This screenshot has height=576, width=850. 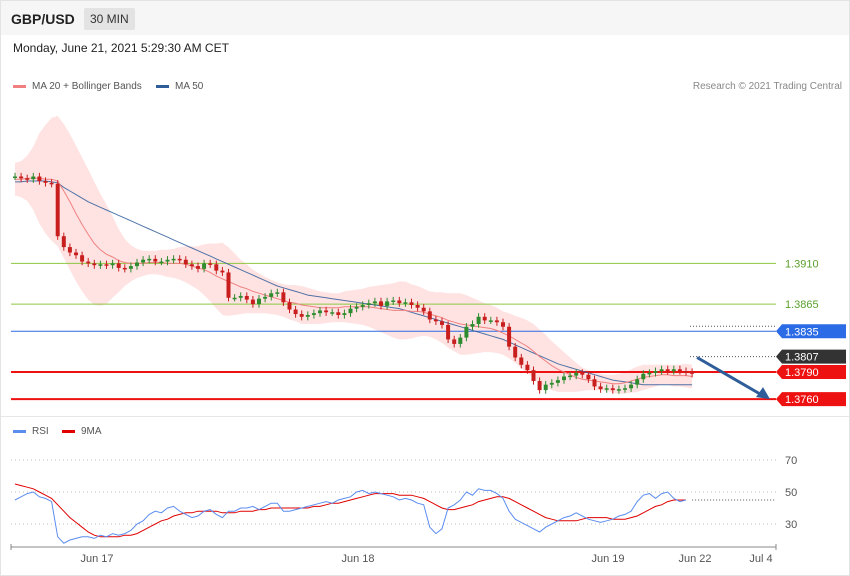 I want to click on legend-9ma: 9MA, so click(x=82, y=431).